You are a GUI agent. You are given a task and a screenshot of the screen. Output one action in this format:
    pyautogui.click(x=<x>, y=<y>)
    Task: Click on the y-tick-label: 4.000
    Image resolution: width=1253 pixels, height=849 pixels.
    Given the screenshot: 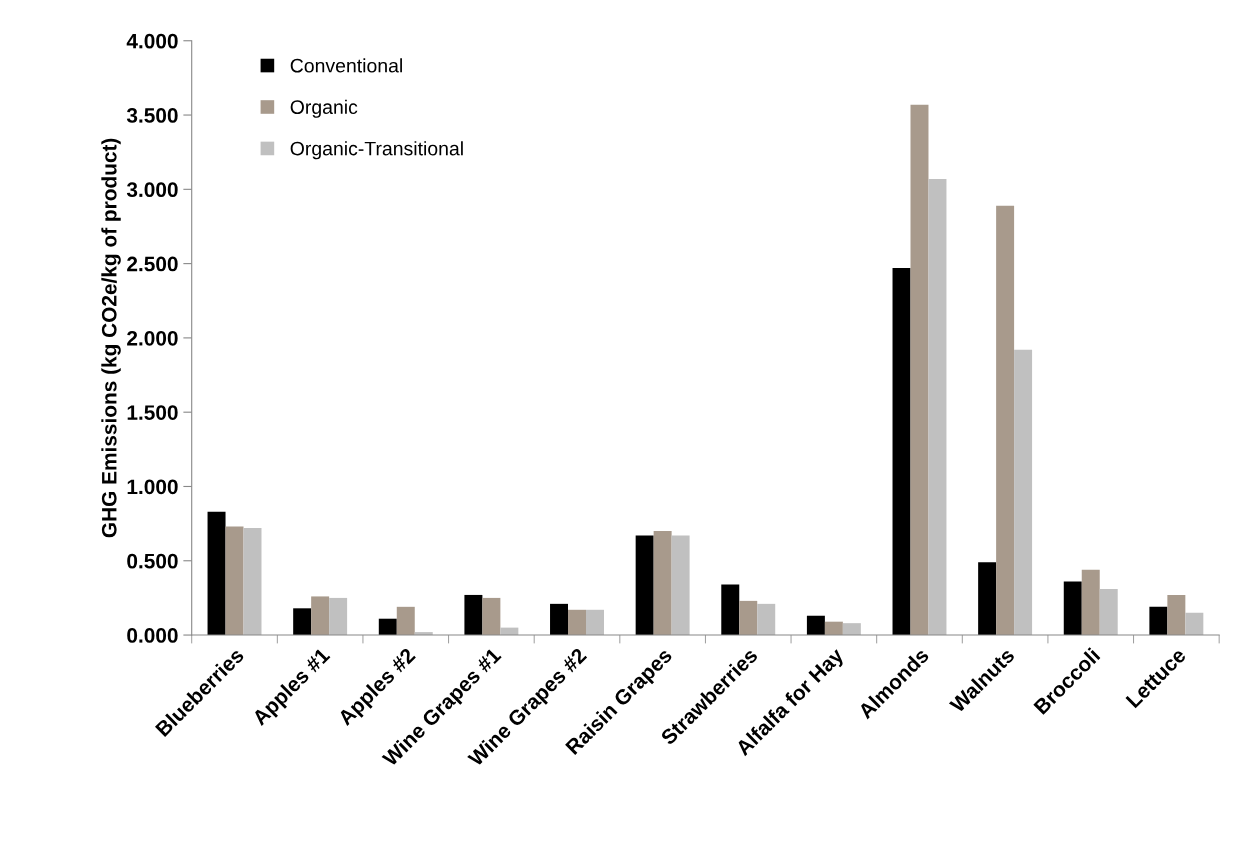 What is the action you would take?
    pyautogui.click(x=152, y=41)
    